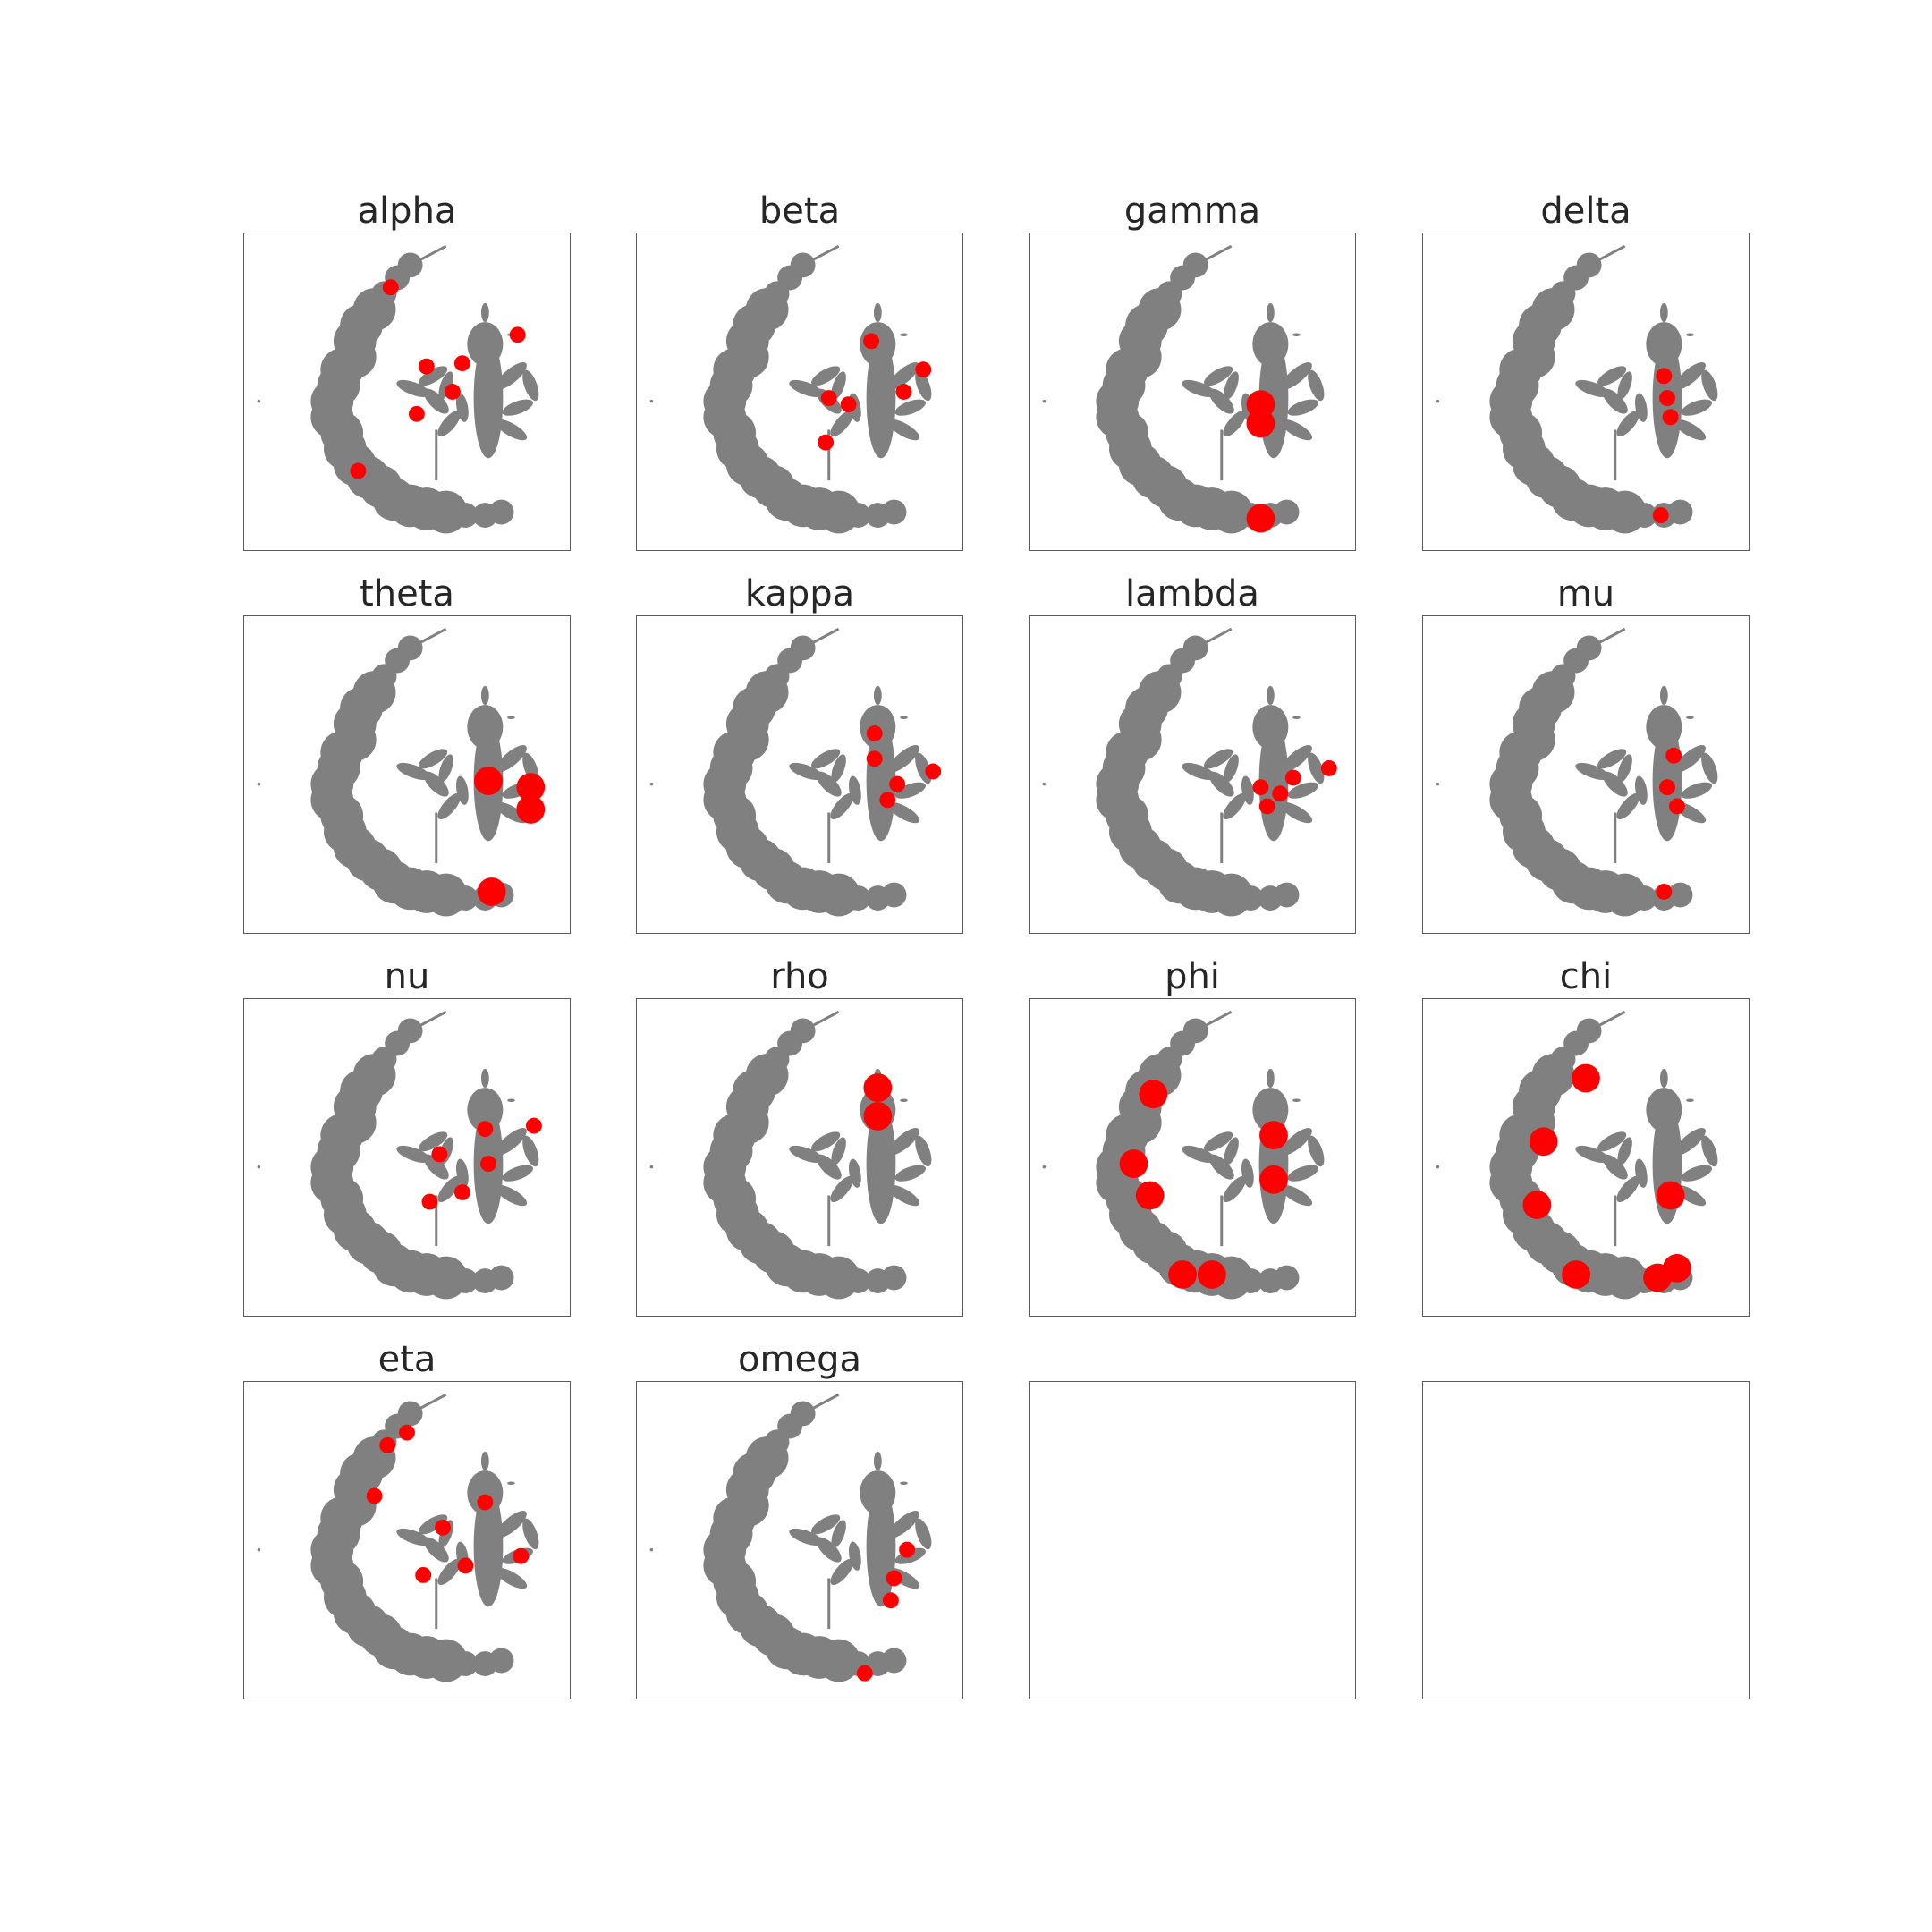 The height and width of the screenshot is (1932, 1932). I want to click on scatter-panel-gamma, so click(1192, 392).